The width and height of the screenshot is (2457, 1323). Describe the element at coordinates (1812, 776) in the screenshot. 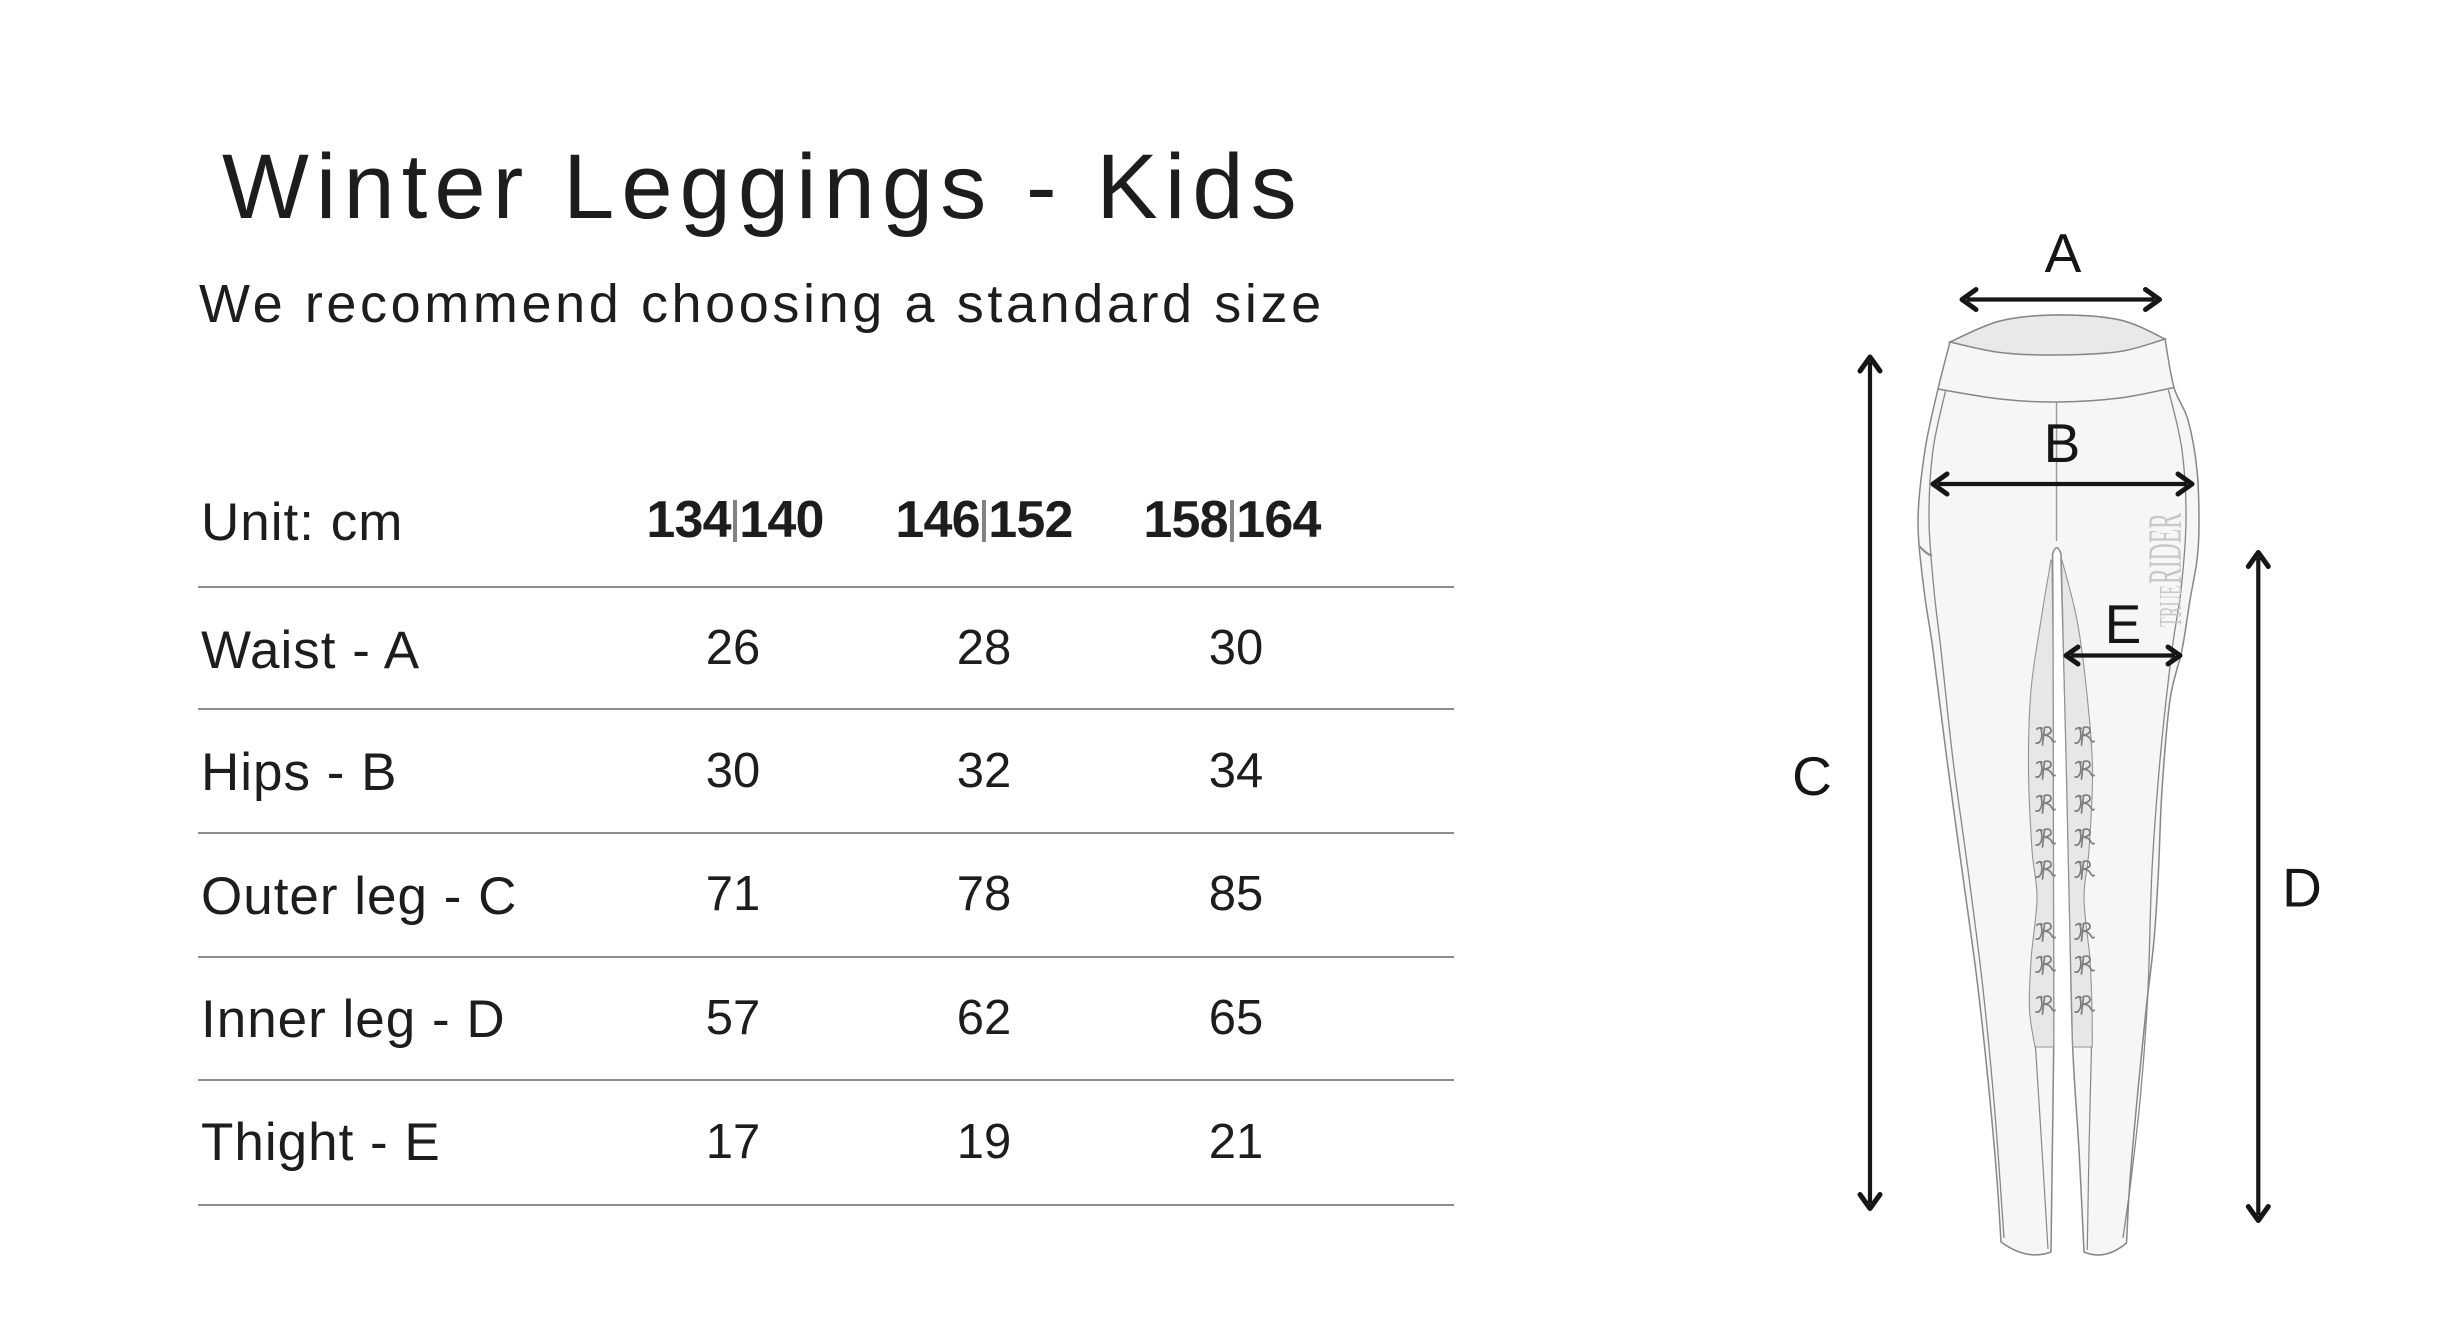

I see `svg-text: C` at that location.